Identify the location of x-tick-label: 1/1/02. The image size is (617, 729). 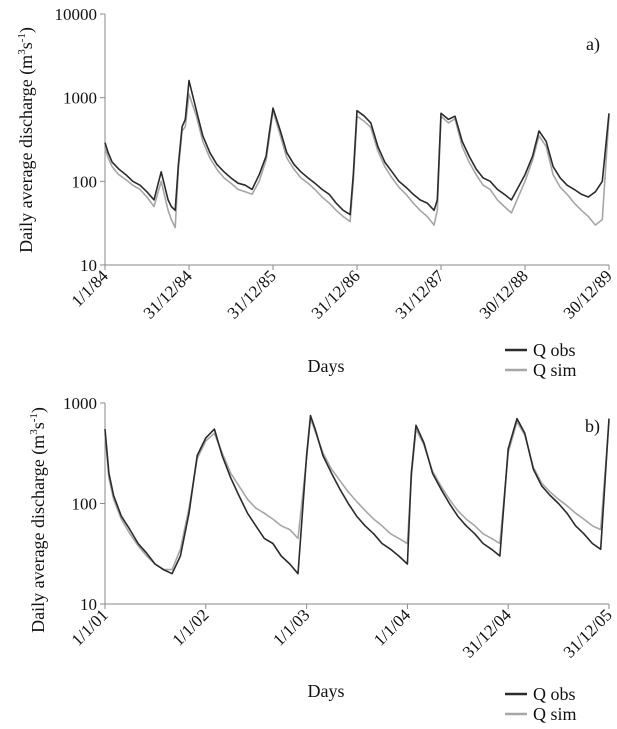
(190, 627).